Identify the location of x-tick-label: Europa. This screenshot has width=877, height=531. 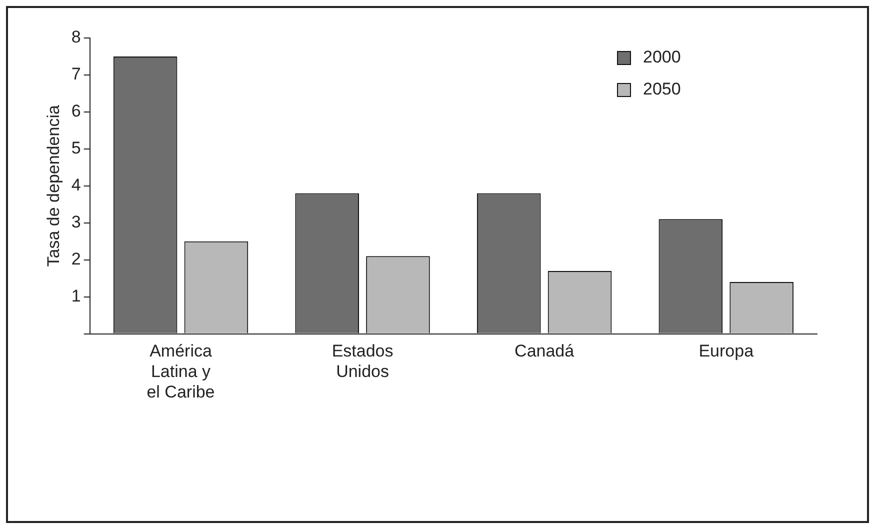
(726, 351).